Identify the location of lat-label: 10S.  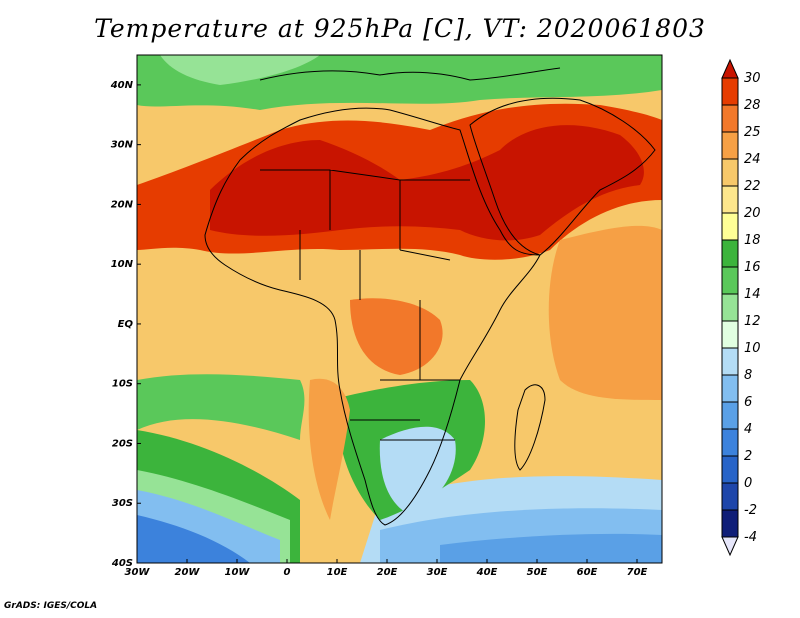
(122, 384).